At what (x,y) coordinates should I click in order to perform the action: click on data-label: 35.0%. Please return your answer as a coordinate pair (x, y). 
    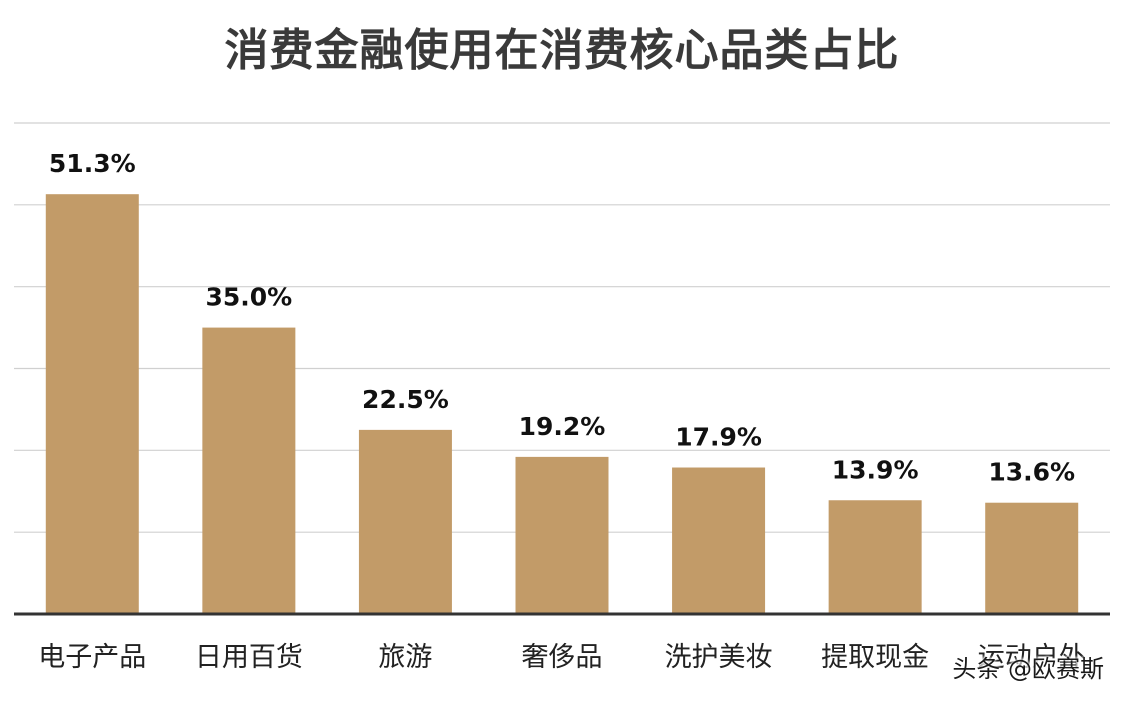
    Looking at the image, I should click on (248, 297).